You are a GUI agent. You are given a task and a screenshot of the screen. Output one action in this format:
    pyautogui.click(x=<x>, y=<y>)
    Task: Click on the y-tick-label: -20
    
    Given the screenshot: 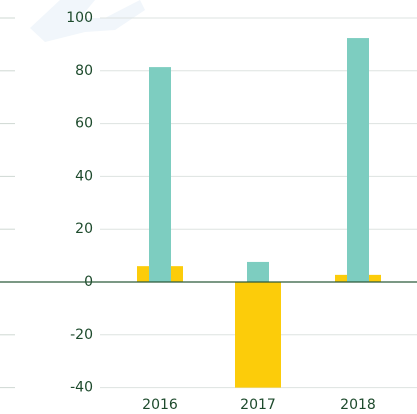 What is the action you would take?
    pyautogui.click(x=81, y=335)
    